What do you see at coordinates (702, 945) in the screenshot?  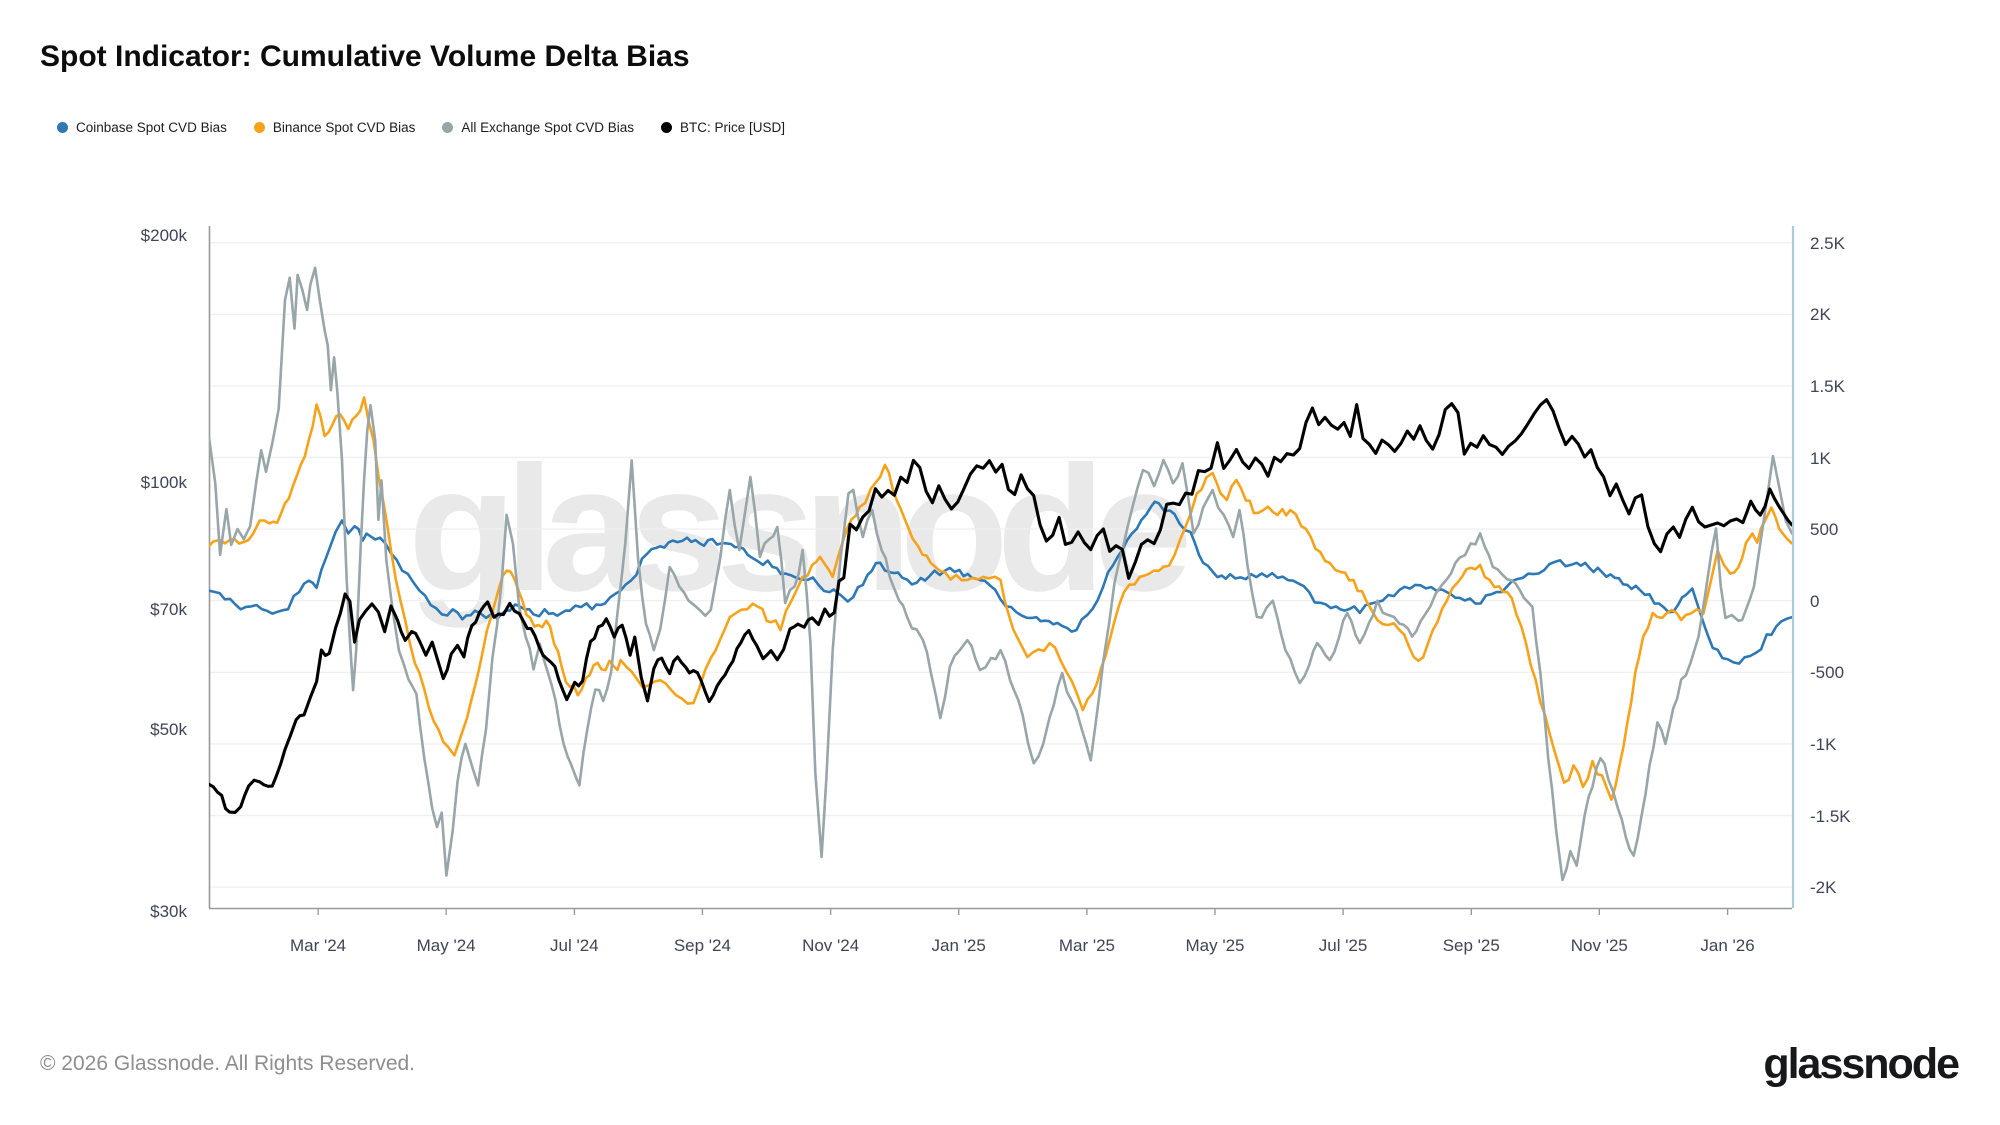 I see `x-tick-label: Sep '24` at bounding box center [702, 945].